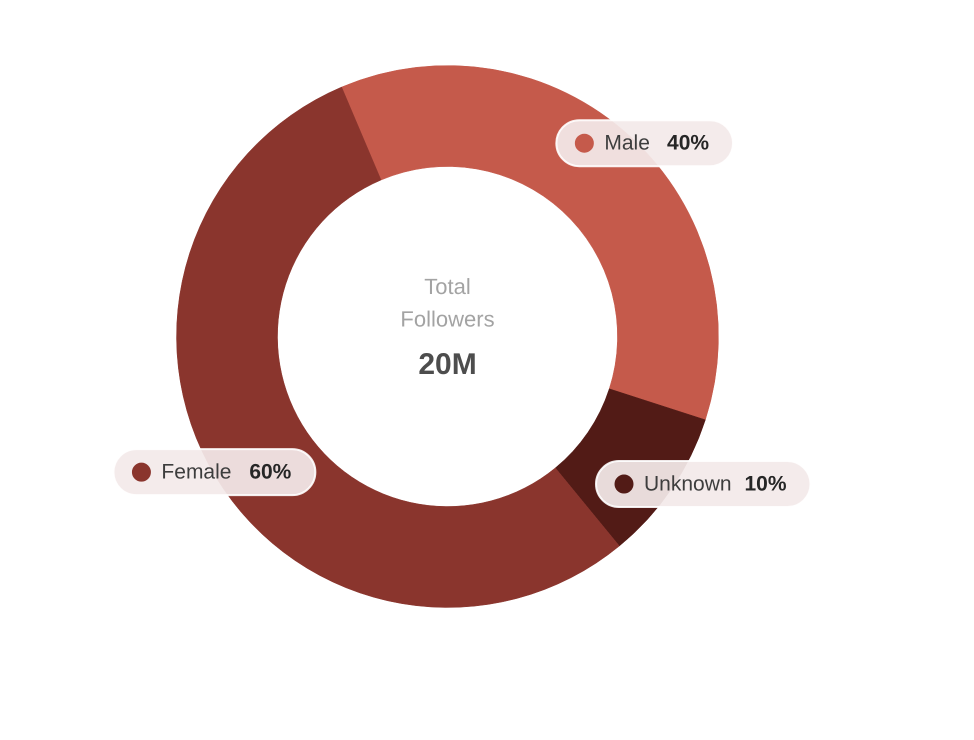 Image resolution: width=974 pixels, height=740 pixels. What do you see at coordinates (765, 484) in the screenshot?
I see `data-label: 10%` at bounding box center [765, 484].